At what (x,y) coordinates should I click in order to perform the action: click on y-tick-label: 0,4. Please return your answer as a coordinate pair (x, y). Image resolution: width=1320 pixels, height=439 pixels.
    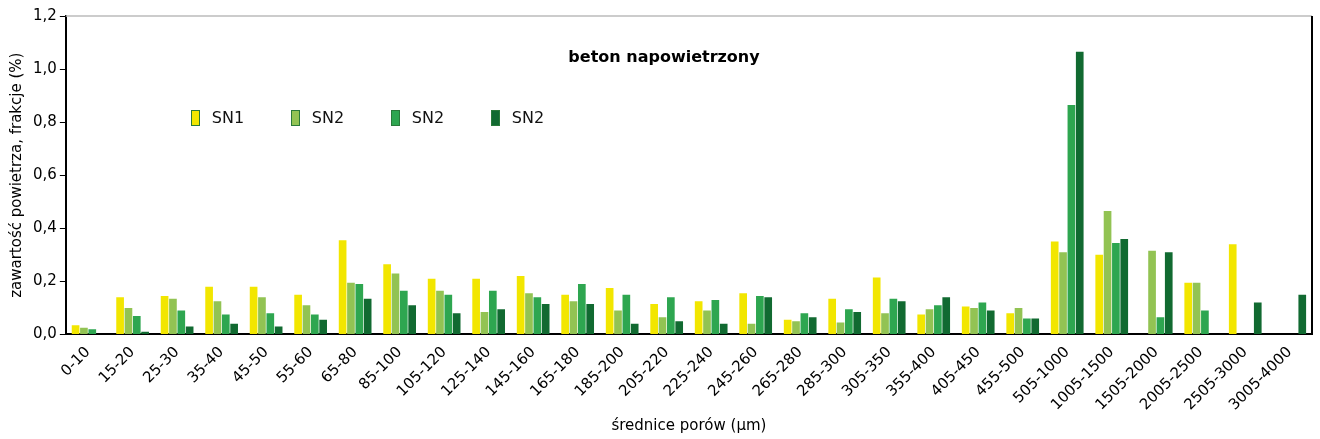
    Looking at the image, I should click on (45, 227).